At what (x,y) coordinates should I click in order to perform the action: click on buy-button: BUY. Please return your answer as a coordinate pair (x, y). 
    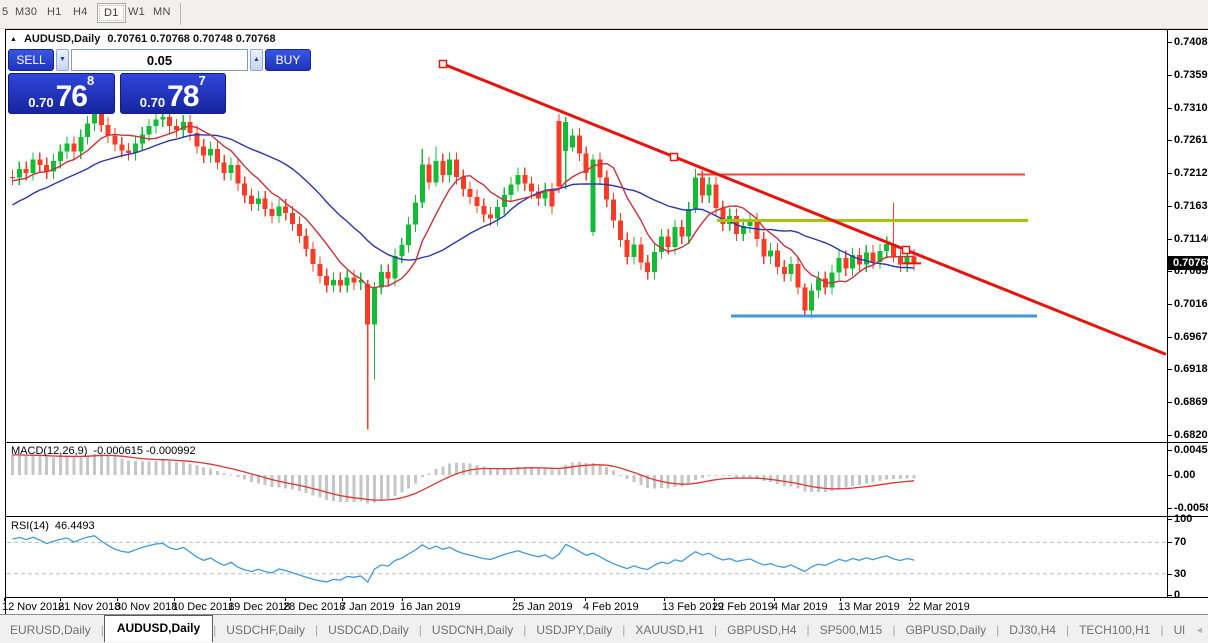
    Looking at the image, I should click on (288, 60).